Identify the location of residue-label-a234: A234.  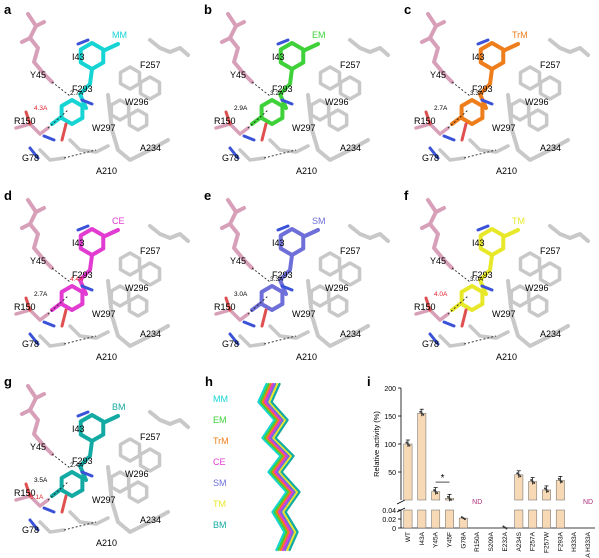
(151, 148).